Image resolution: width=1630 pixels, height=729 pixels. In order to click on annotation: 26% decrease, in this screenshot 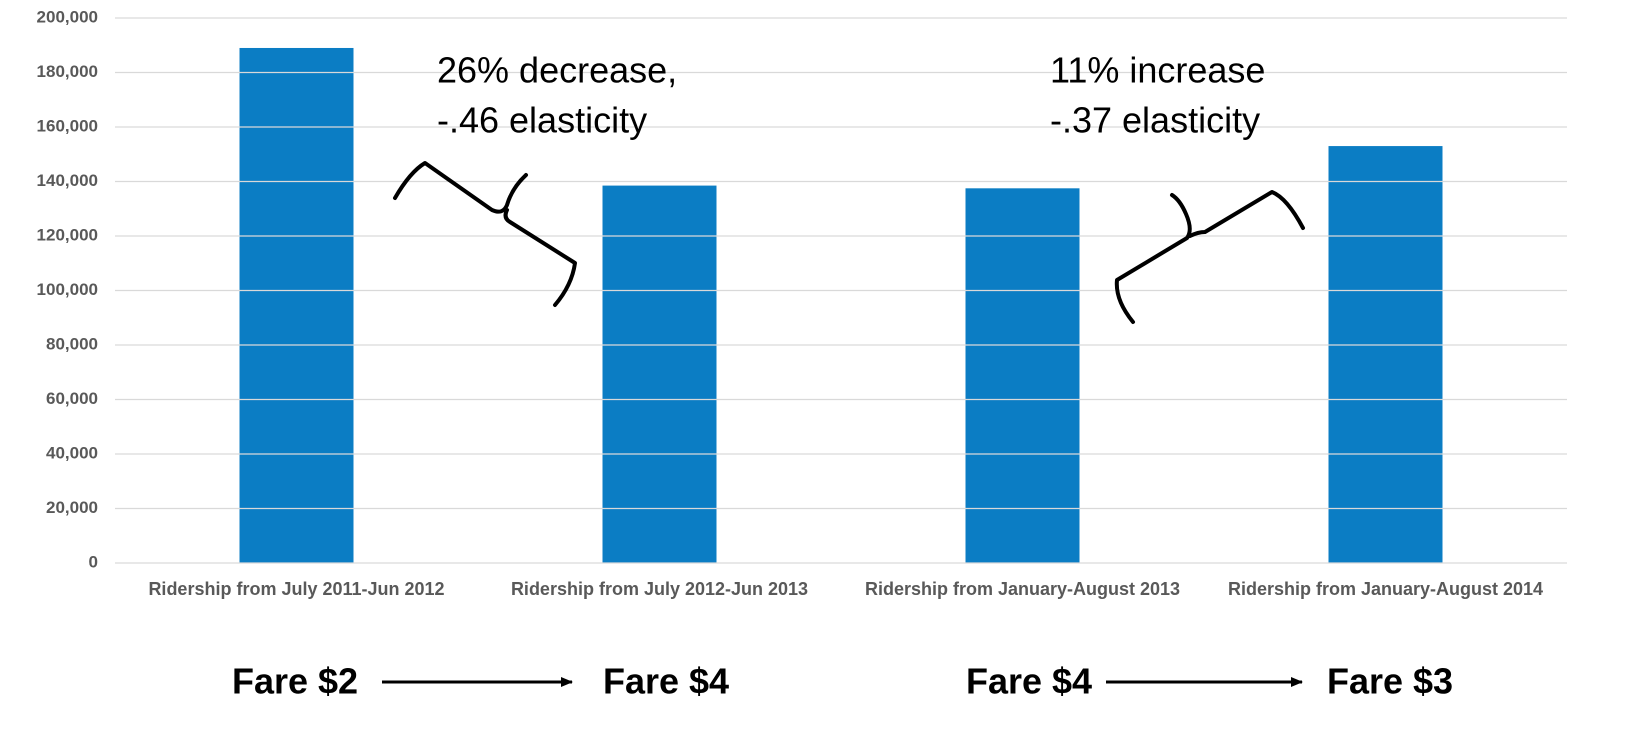, I will do `click(557, 70)`.